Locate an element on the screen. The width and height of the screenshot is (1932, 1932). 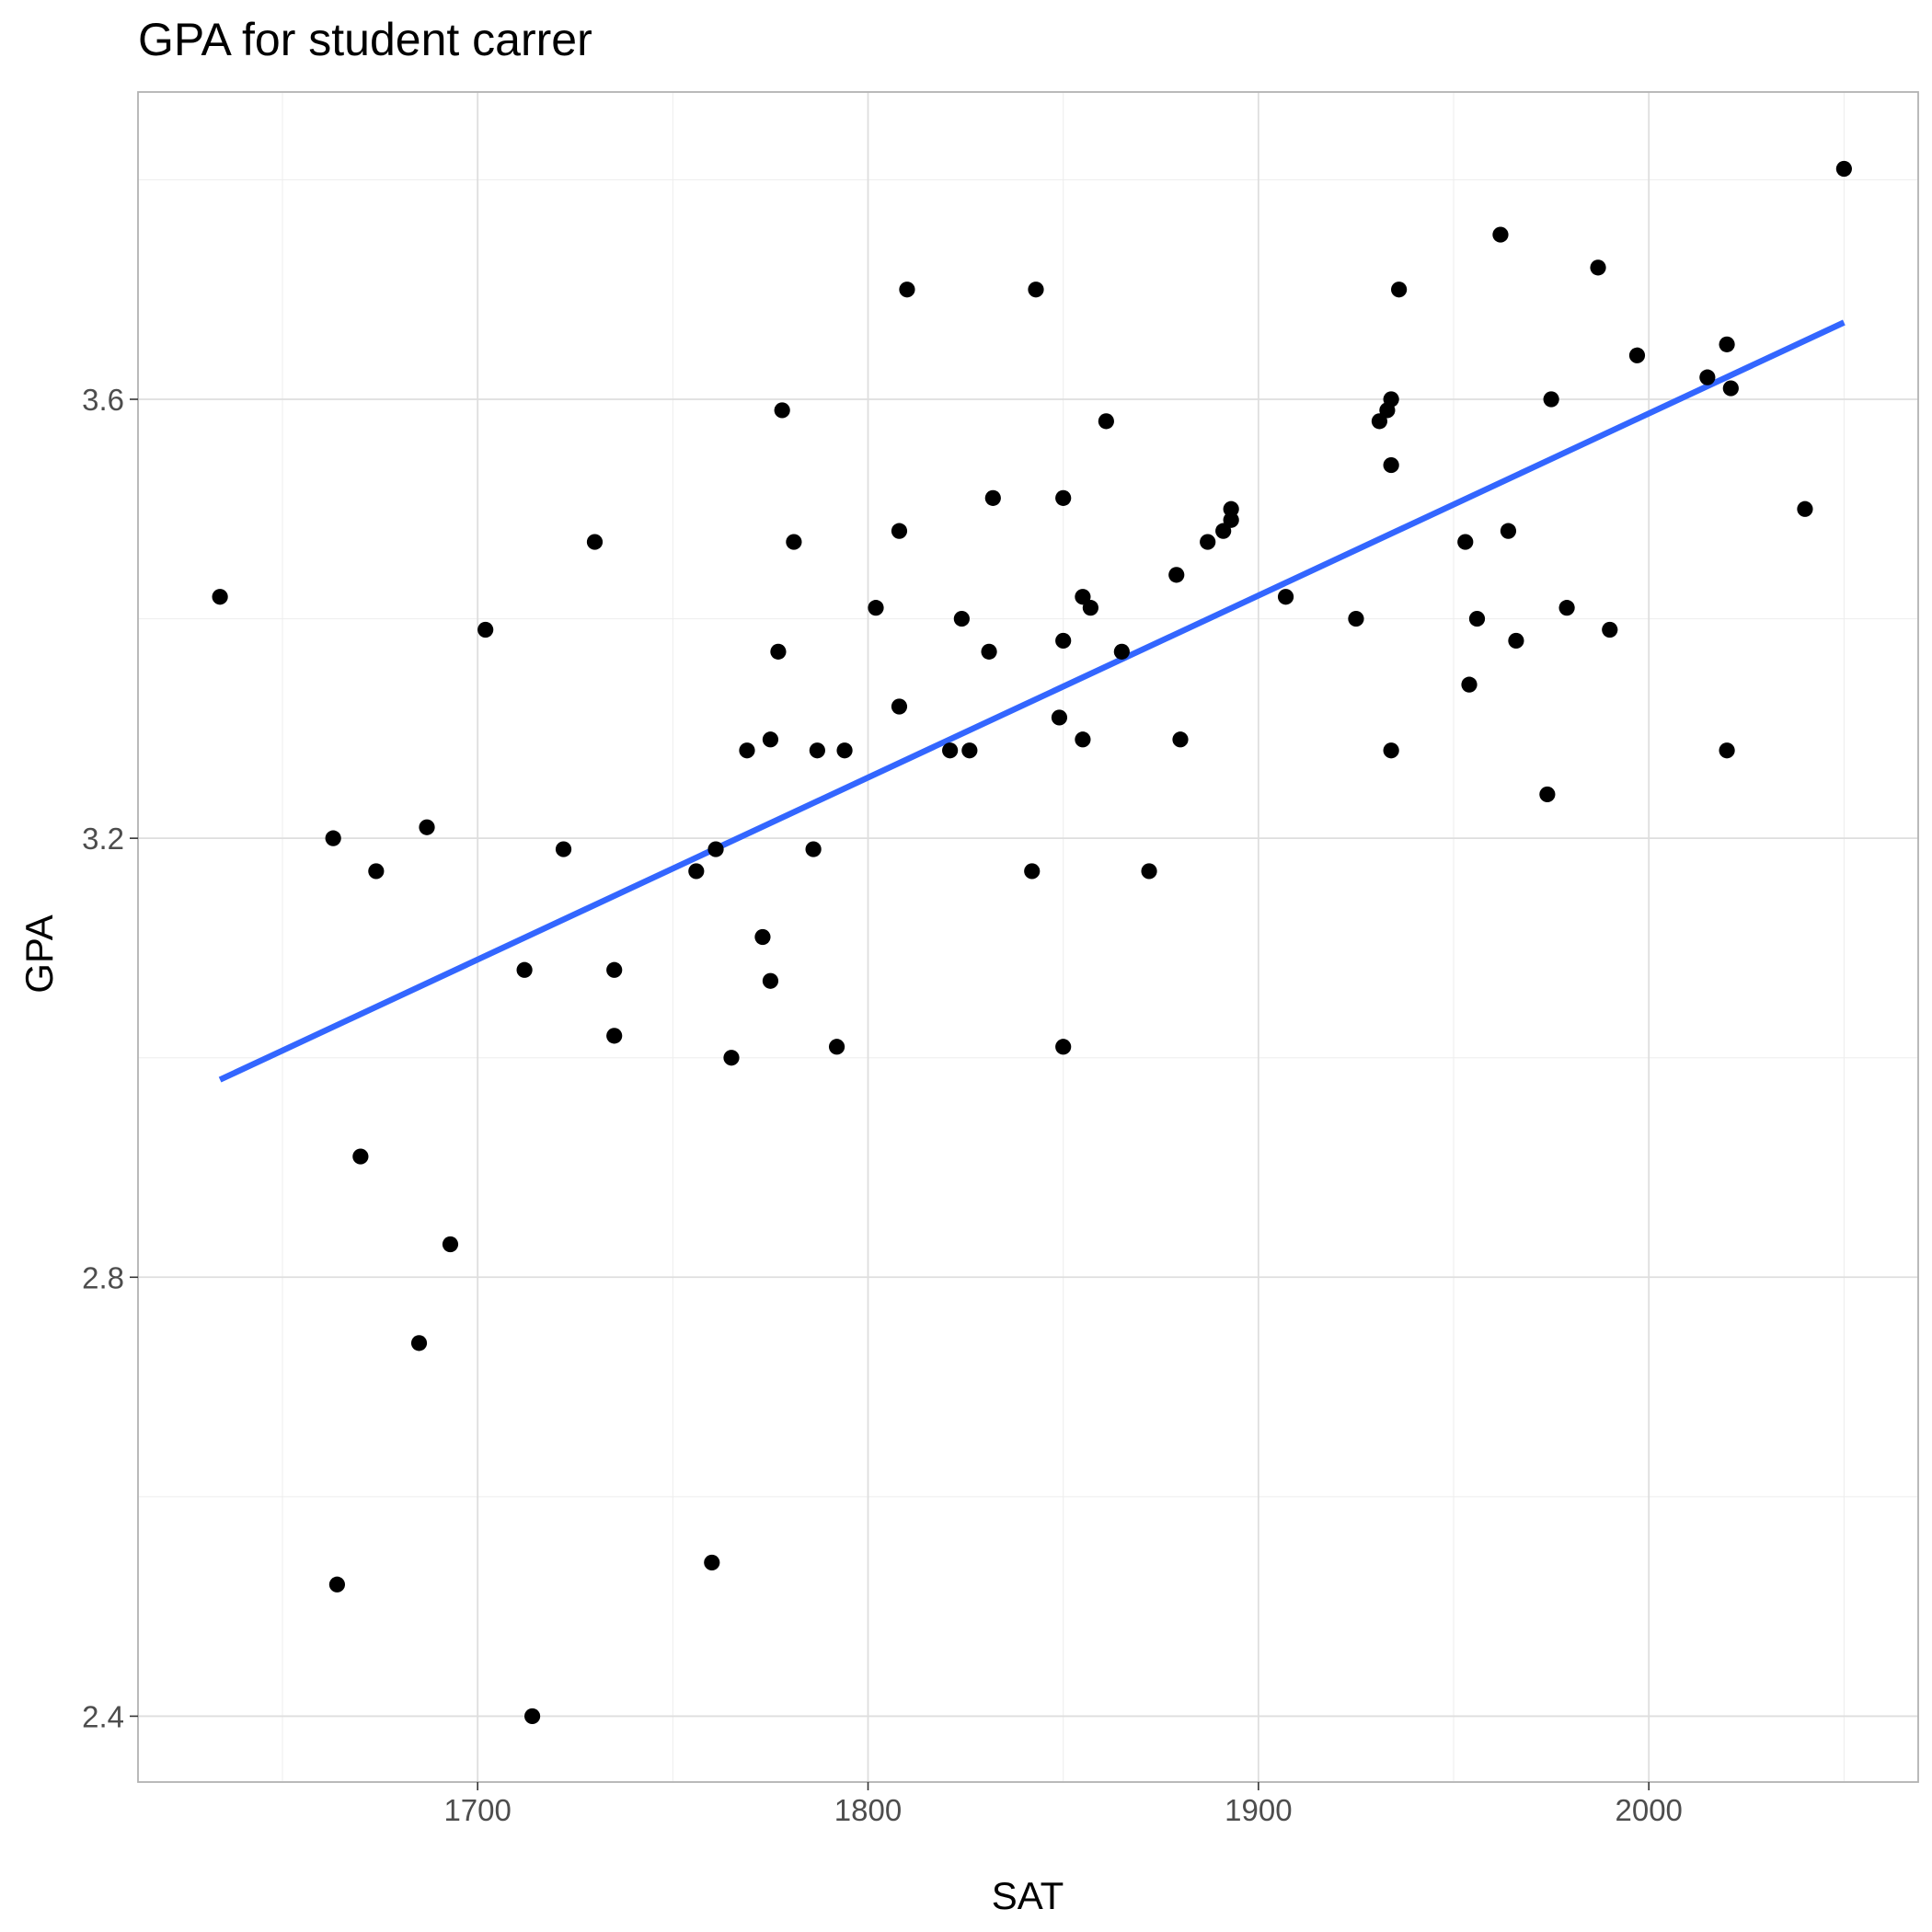
y-tick-label: 2.4 is located at coordinates (103, 1716).